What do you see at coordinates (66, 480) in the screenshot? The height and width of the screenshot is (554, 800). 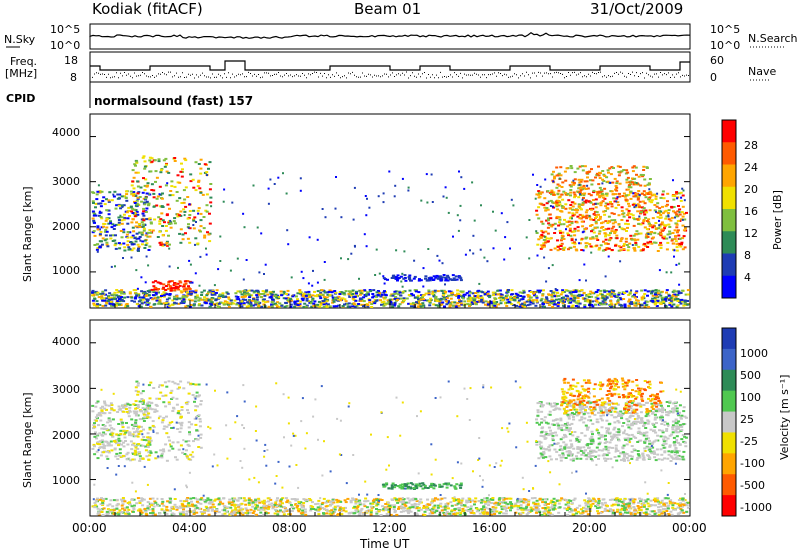 I see `velocity-ytick-1000: 1000` at bounding box center [66, 480].